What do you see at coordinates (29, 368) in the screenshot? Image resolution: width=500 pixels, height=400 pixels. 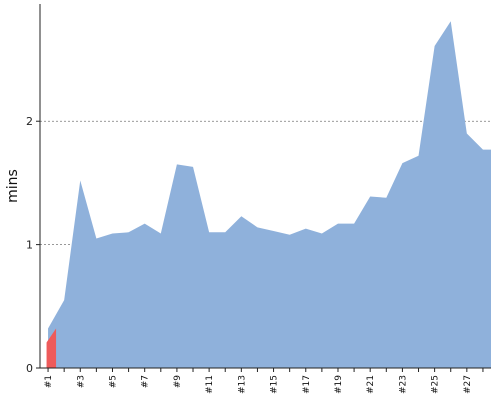 I see `y-tick-label-0: 0` at bounding box center [29, 368].